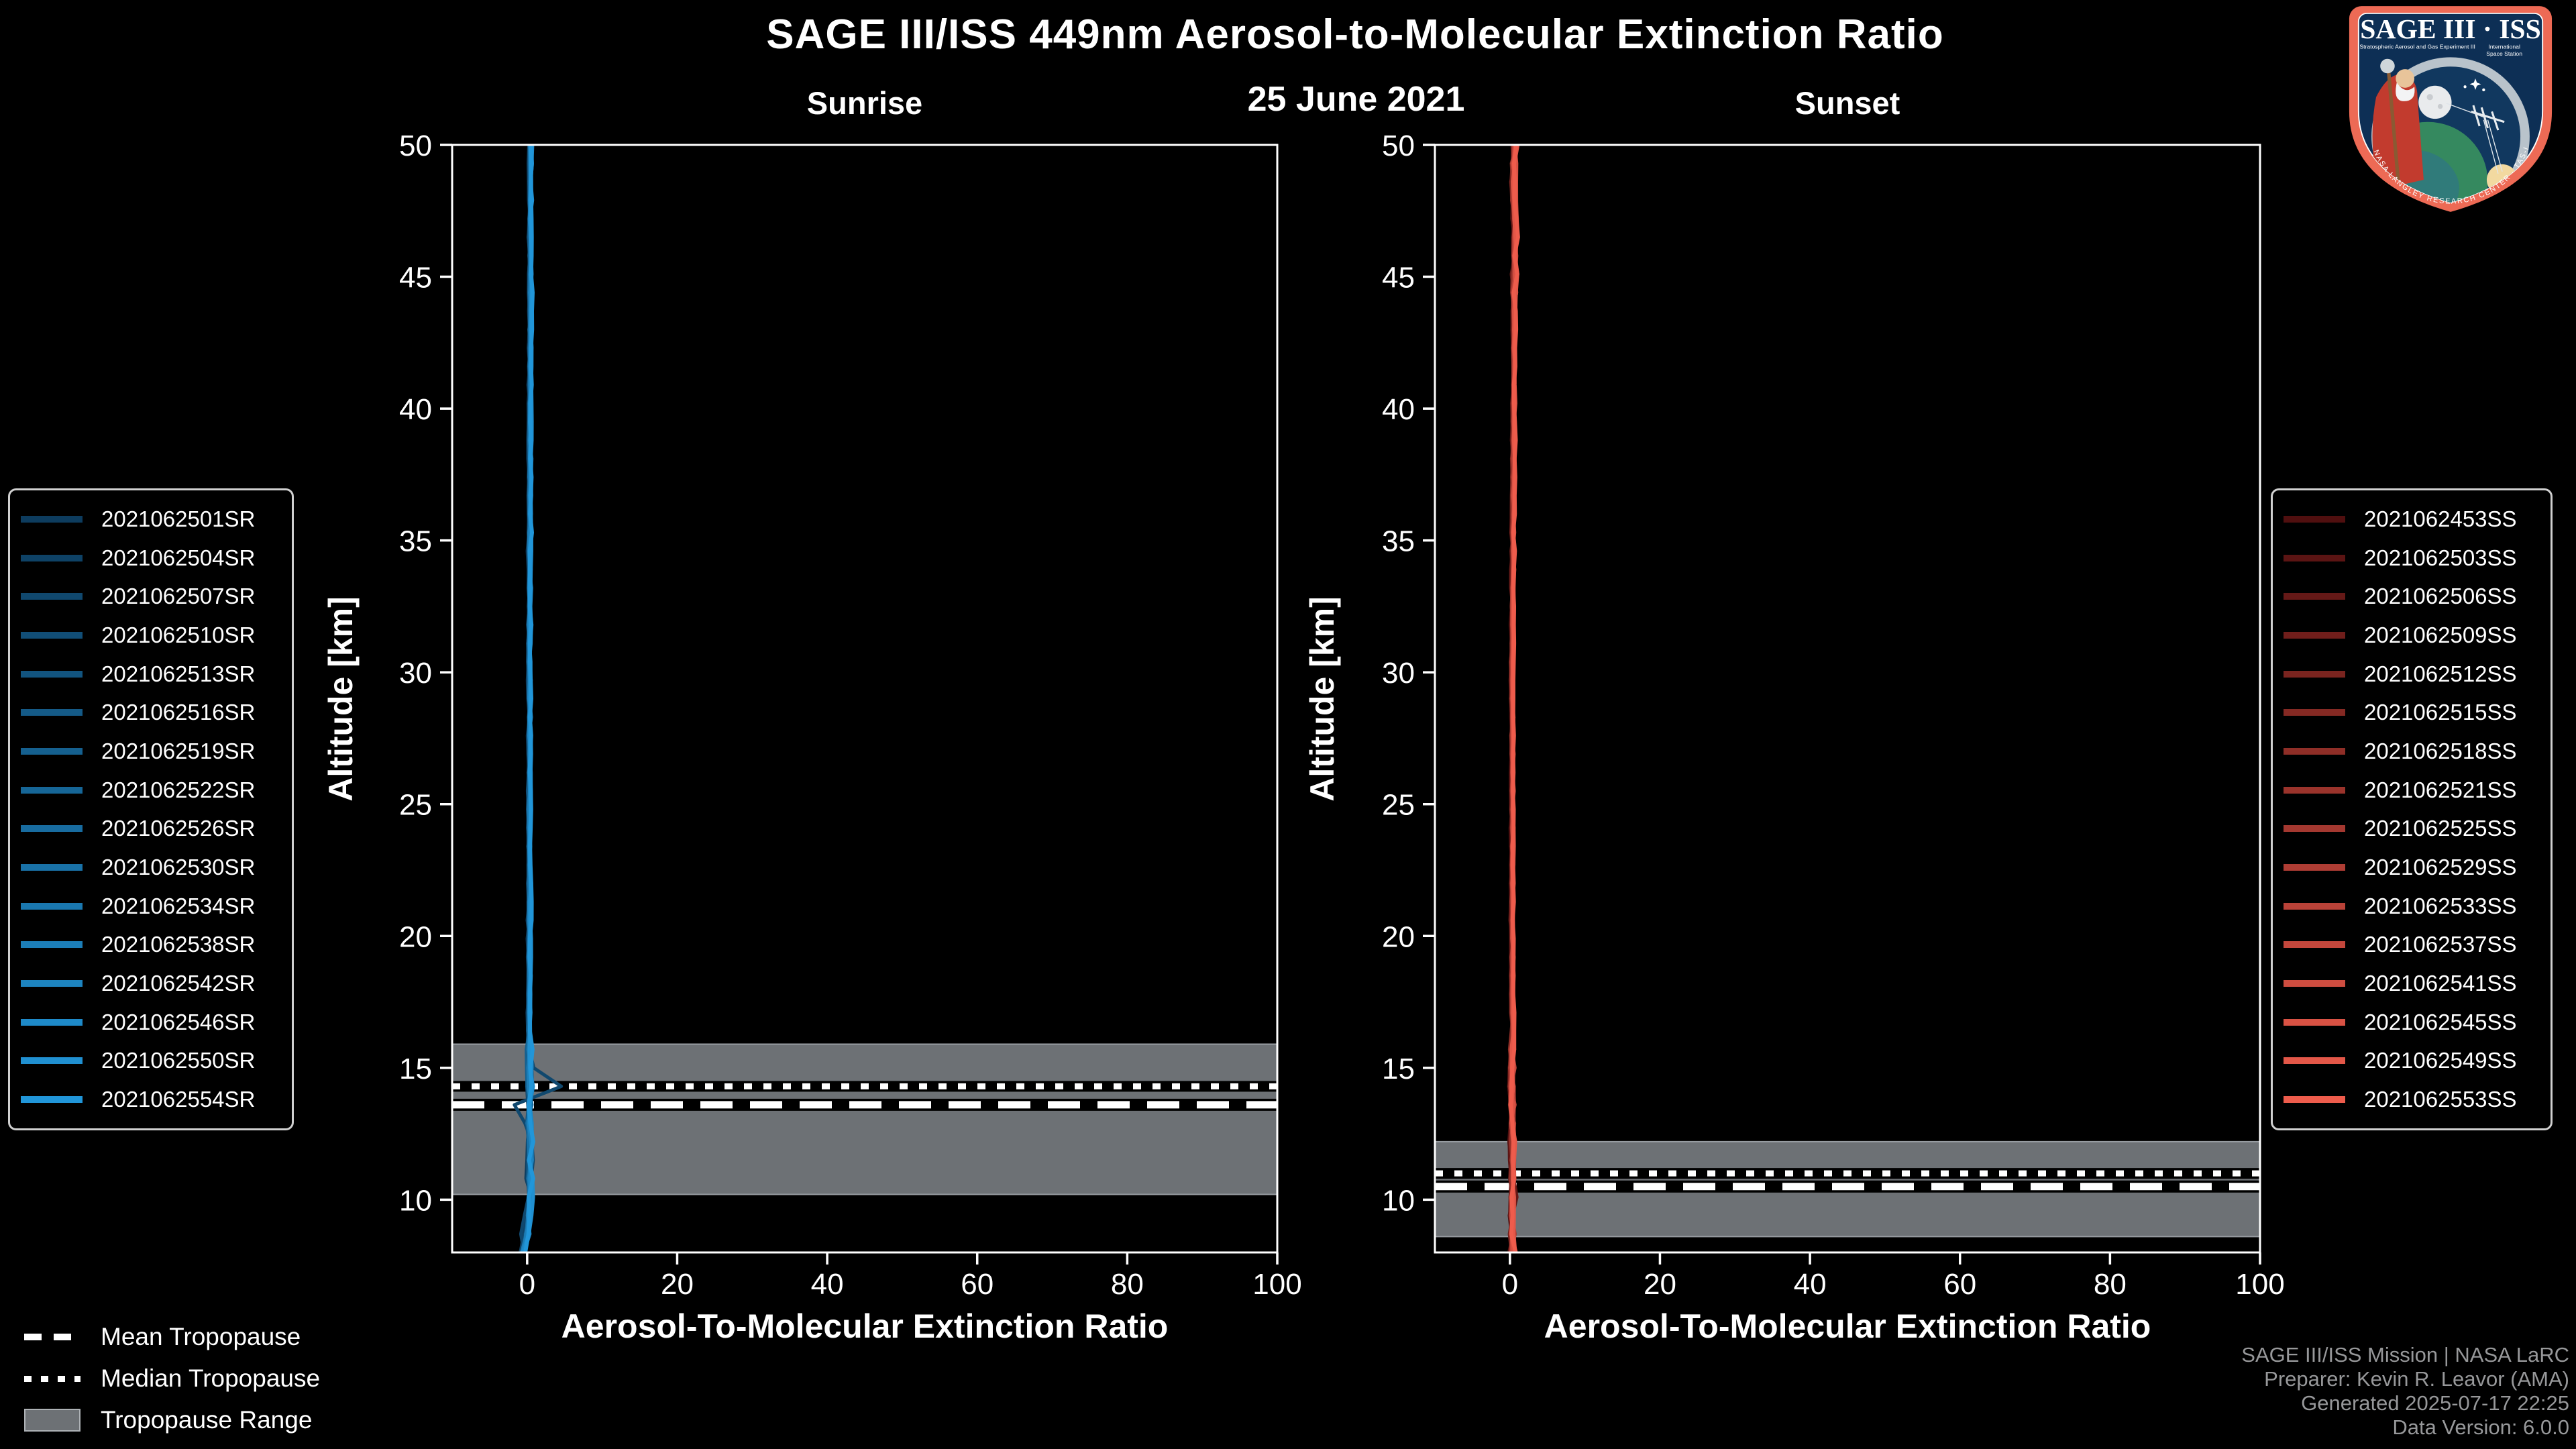  What do you see at coordinates (178, 750) in the screenshot?
I see `event-id-label: 2021062519SR` at bounding box center [178, 750].